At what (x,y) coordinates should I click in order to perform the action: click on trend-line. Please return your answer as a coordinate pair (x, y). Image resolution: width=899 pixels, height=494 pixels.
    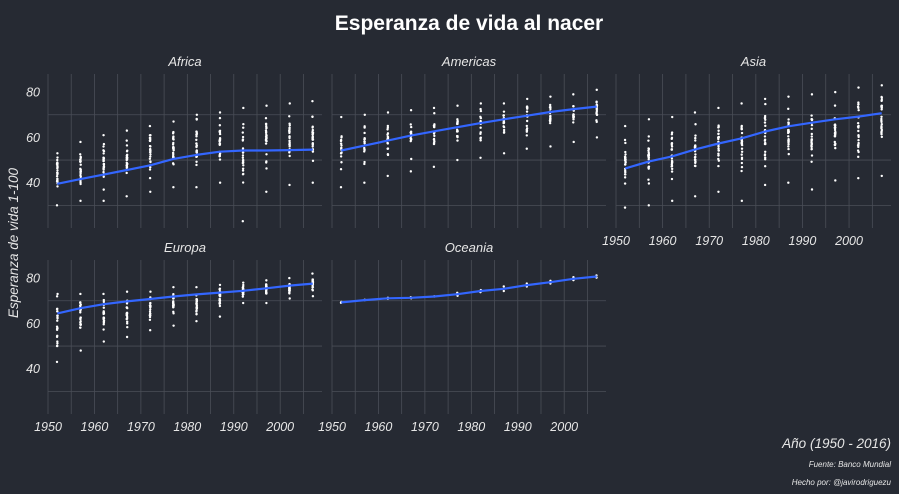
    Looking at the image, I should click on (469, 289).